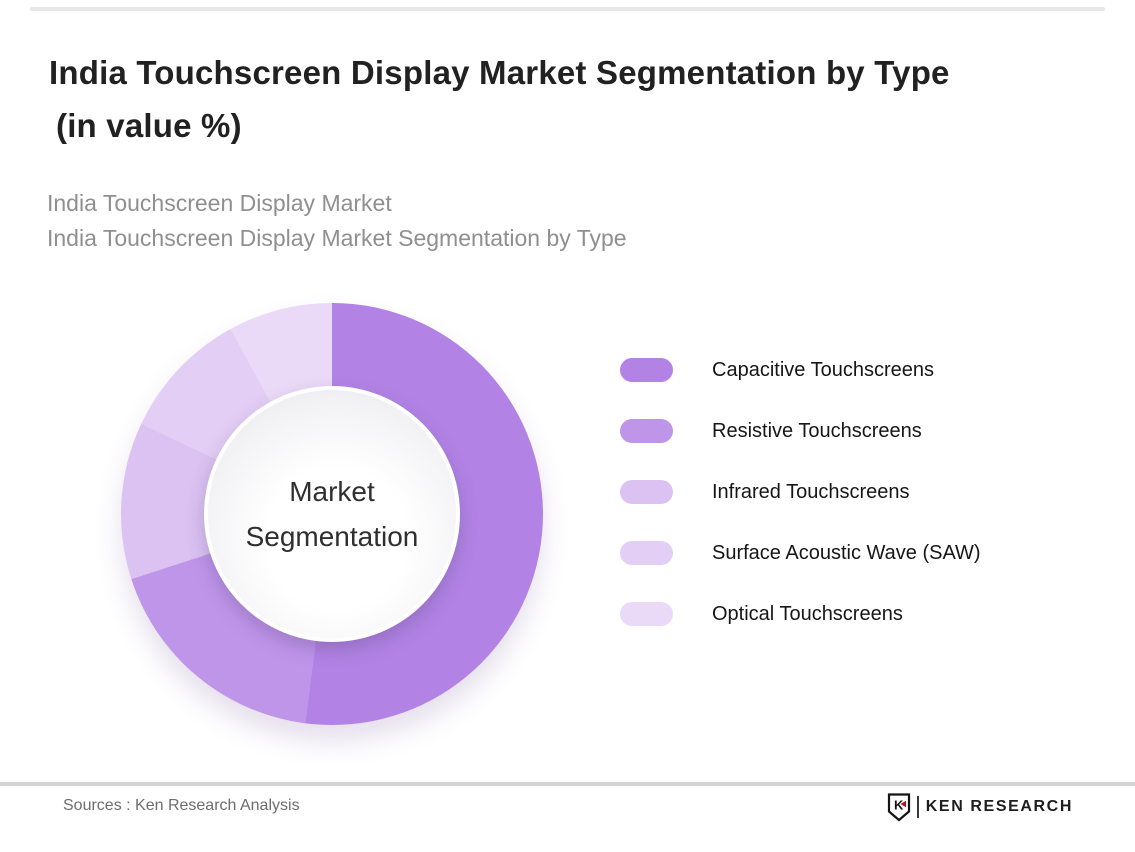 The height and width of the screenshot is (852, 1135). What do you see at coordinates (807, 613) in the screenshot?
I see `legend-label: Optical Touchscreens` at bounding box center [807, 613].